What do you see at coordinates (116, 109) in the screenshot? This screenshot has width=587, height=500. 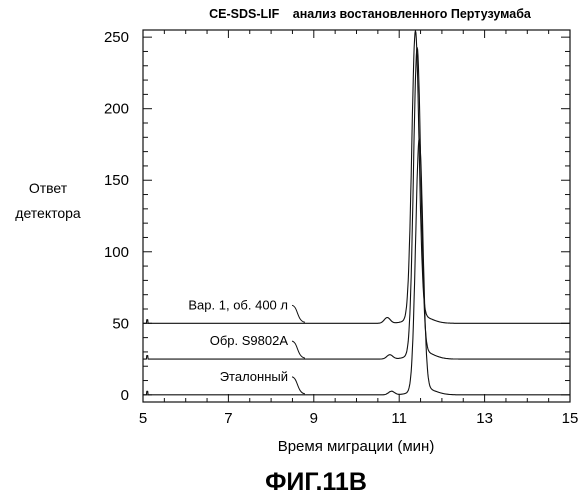 I see `y-tick-label: 200` at bounding box center [116, 109].